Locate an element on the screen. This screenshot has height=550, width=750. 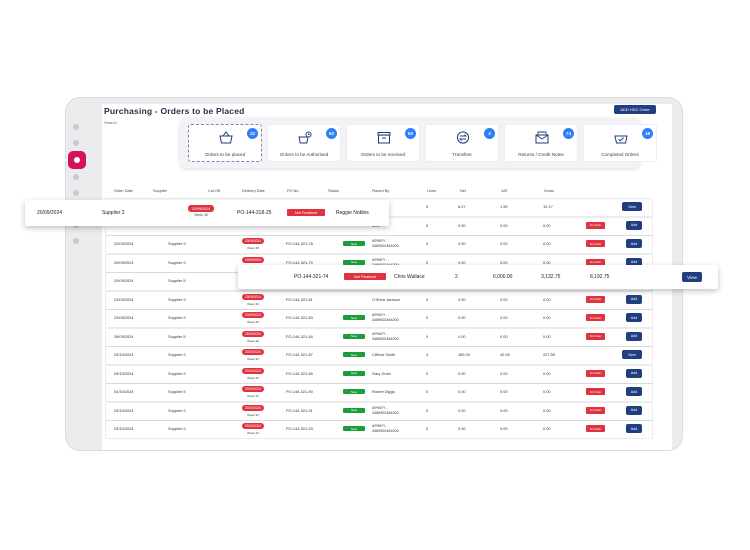
column-header-po-no: PO No. is located at coordinates (293, 191).